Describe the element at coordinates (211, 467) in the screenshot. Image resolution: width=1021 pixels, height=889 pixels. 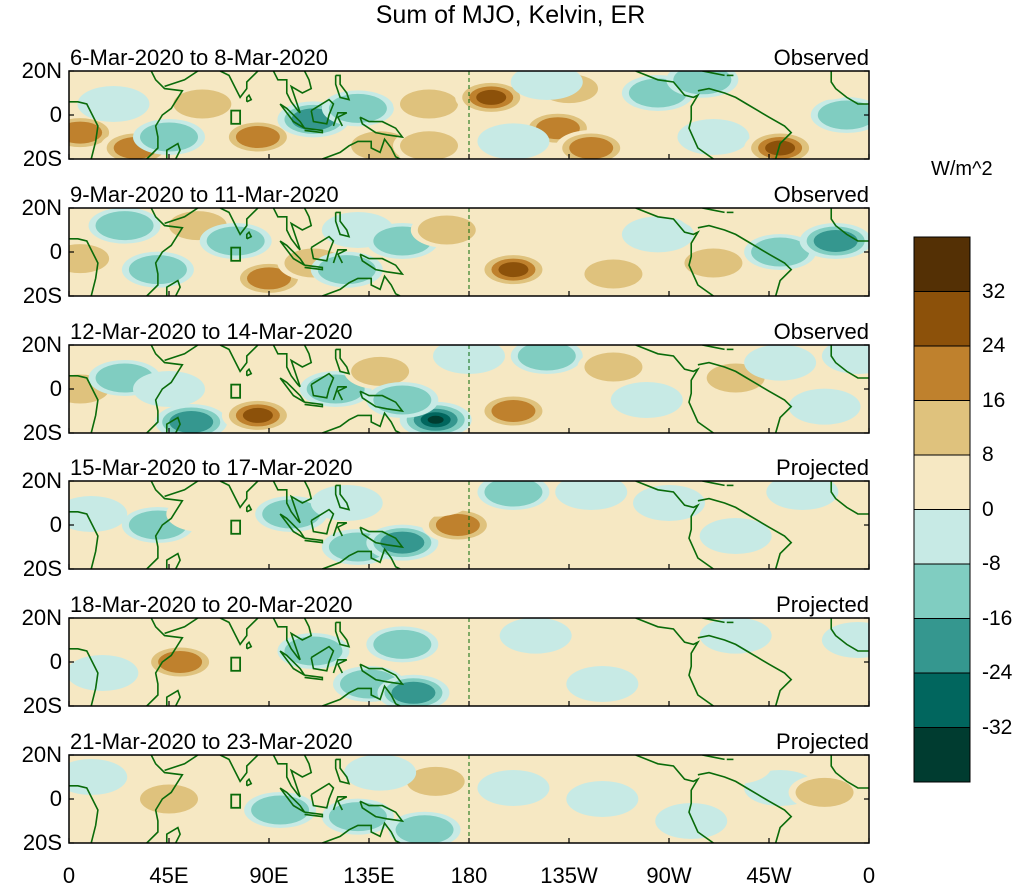
I see `panel-date-range: 15-Mar-2020 to 17-Mar-2020` at that location.